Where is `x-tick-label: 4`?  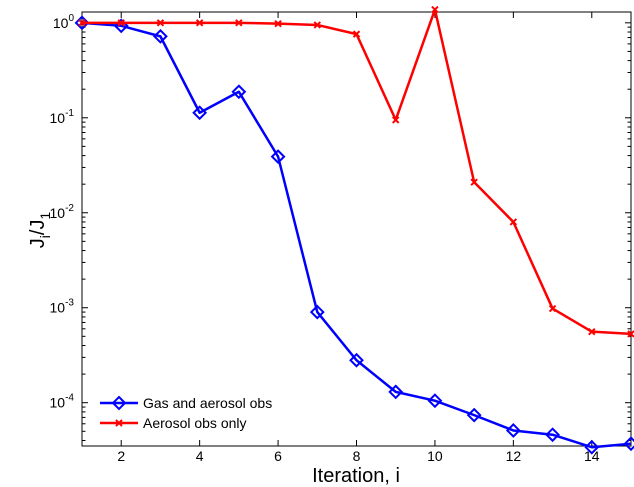
x-tick-label: 4 is located at coordinates (200, 456).